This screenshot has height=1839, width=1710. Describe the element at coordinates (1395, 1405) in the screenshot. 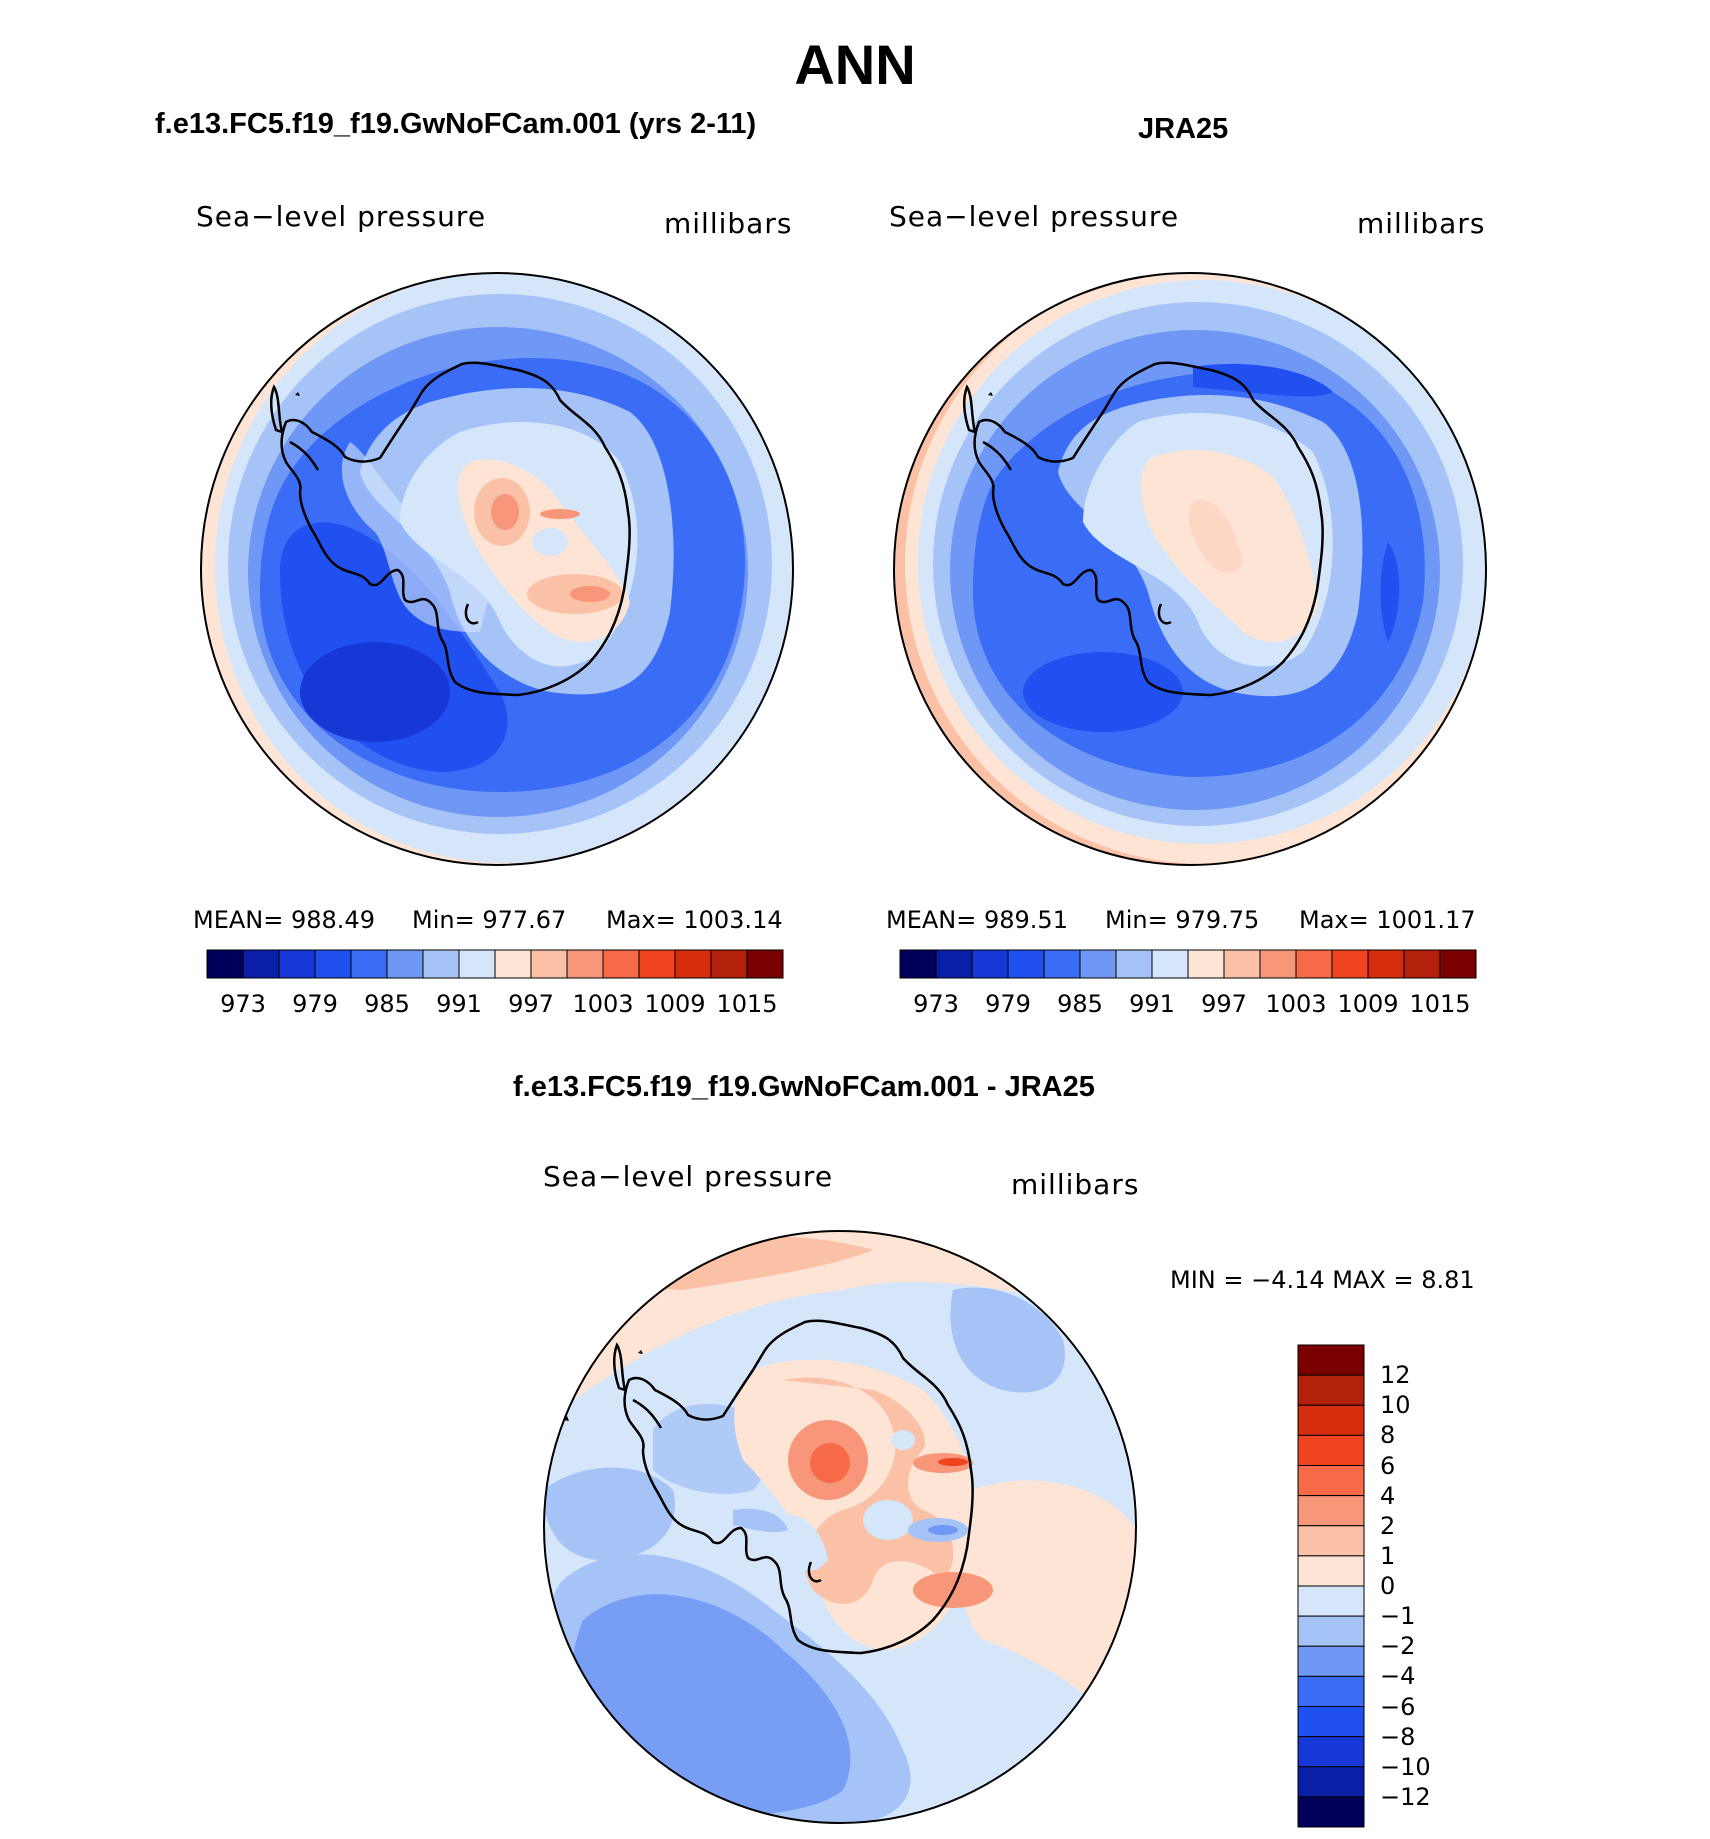

I see `diff-colorbar-tick-label: 10` at that location.